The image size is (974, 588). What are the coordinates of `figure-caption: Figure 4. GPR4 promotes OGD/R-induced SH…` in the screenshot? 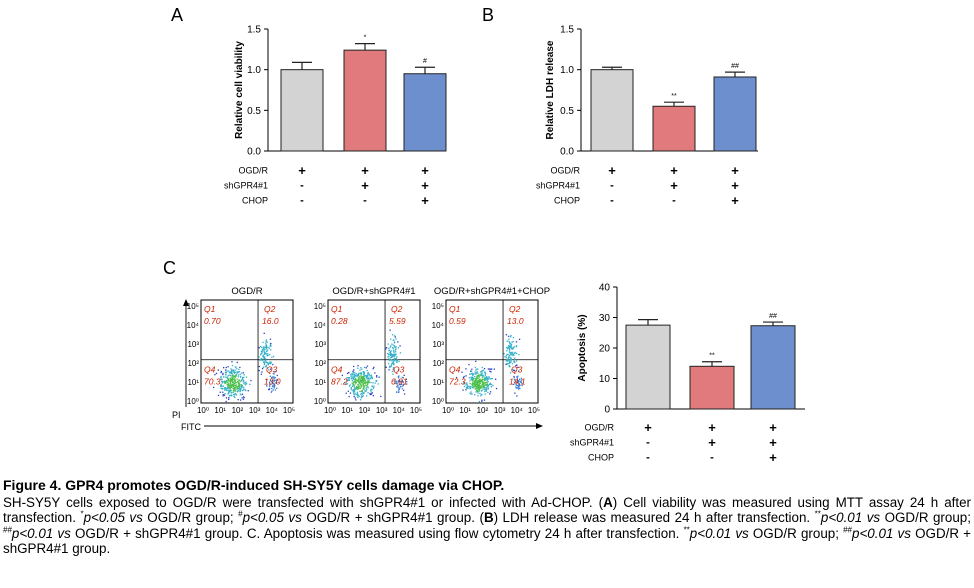 It's located at (487, 517).